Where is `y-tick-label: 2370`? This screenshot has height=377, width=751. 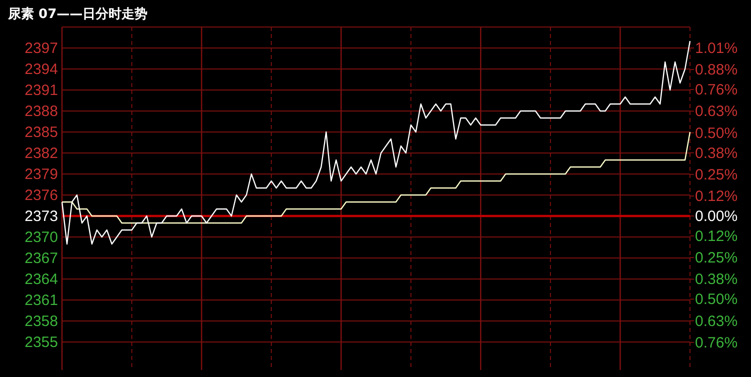 y-tick-label: 2370 is located at coordinates (41, 237).